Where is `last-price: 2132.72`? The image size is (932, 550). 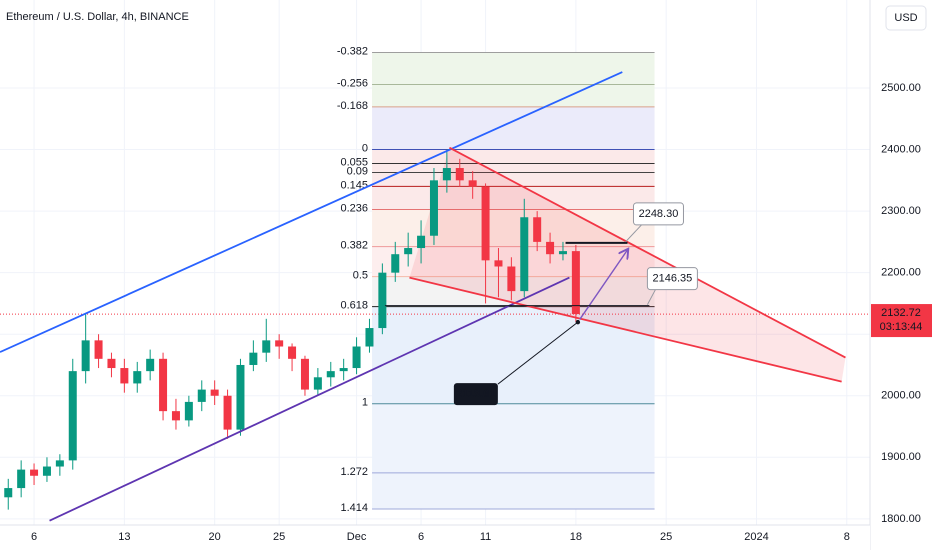 last-price: 2132.72 is located at coordinates (901, 313).